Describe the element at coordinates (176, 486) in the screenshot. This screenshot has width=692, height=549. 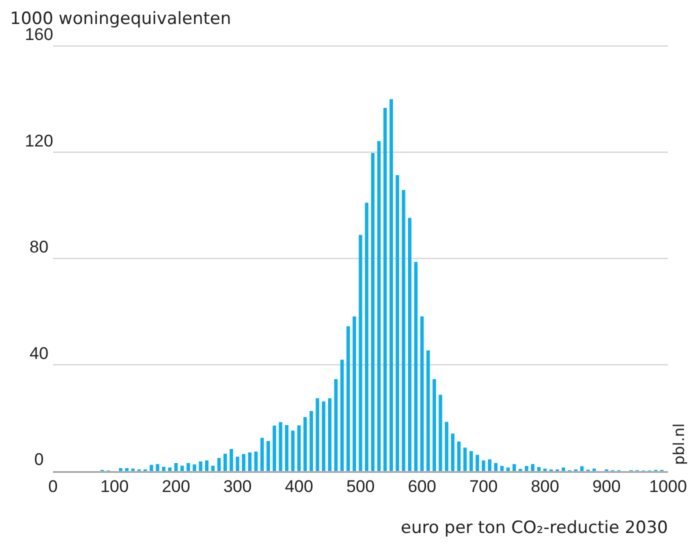
I see `x-tick-label: 200` at that location.